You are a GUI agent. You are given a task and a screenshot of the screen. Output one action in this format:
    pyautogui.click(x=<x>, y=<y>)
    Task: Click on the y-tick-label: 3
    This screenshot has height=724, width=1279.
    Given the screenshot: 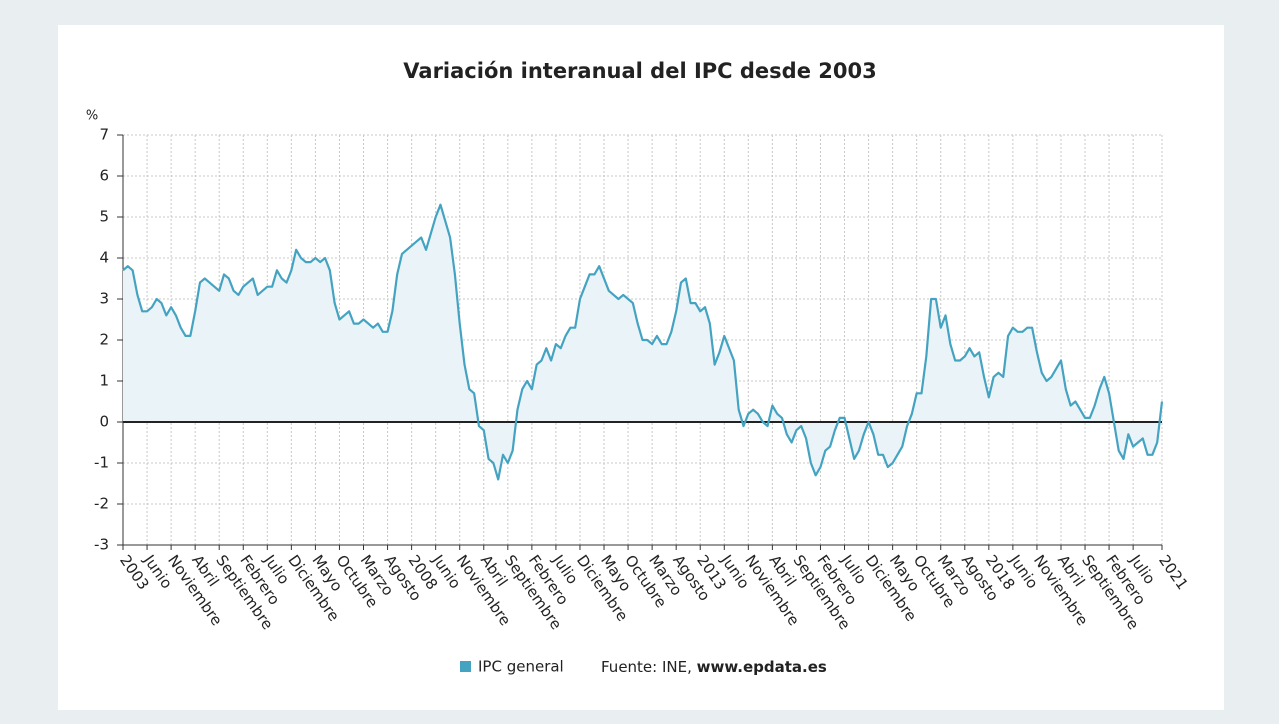 What is the action you would take?
    pyautogui.click(x=104, y=299)
    